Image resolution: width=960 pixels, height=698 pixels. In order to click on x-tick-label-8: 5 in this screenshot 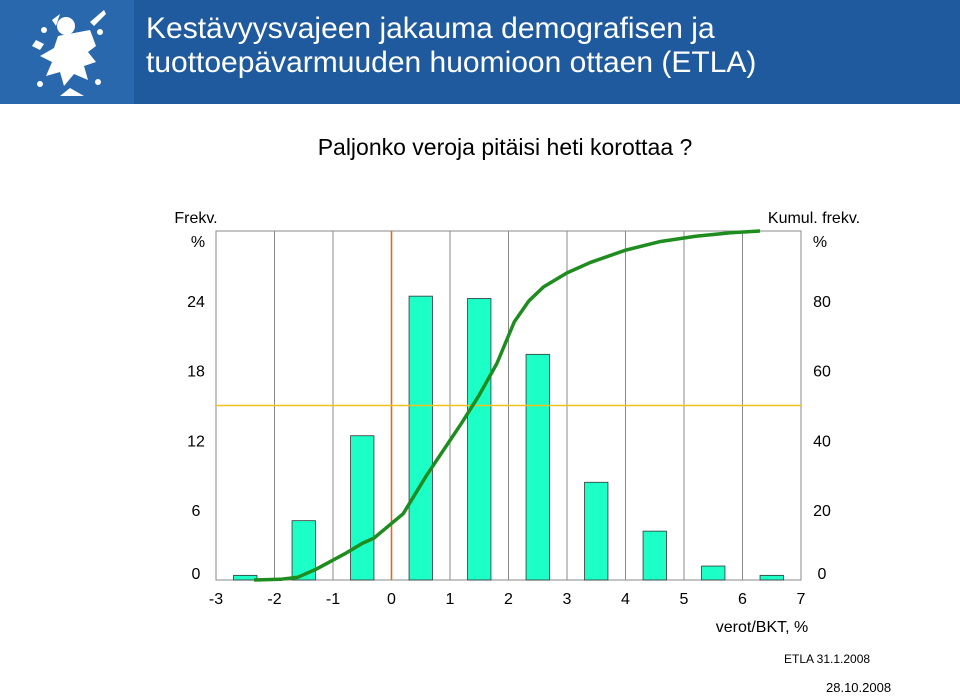, I will do `click(684, 599)`.